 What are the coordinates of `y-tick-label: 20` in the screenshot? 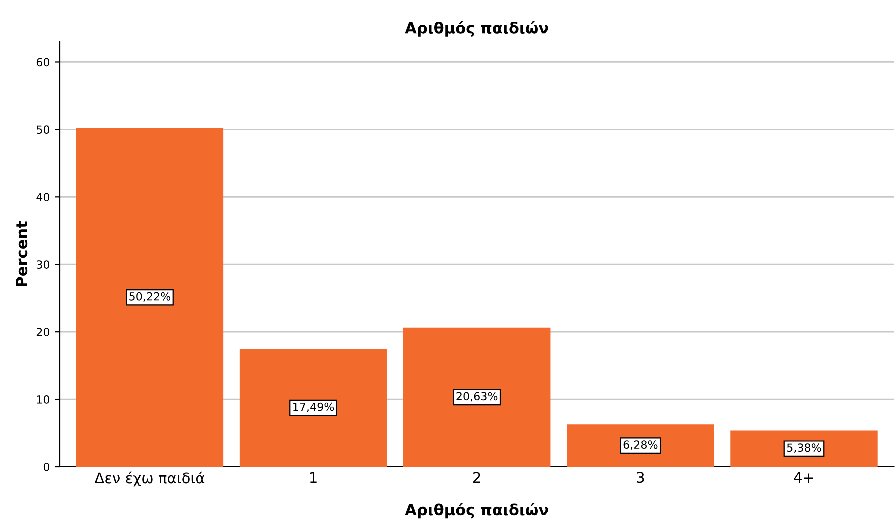 It's located at (43, 332).